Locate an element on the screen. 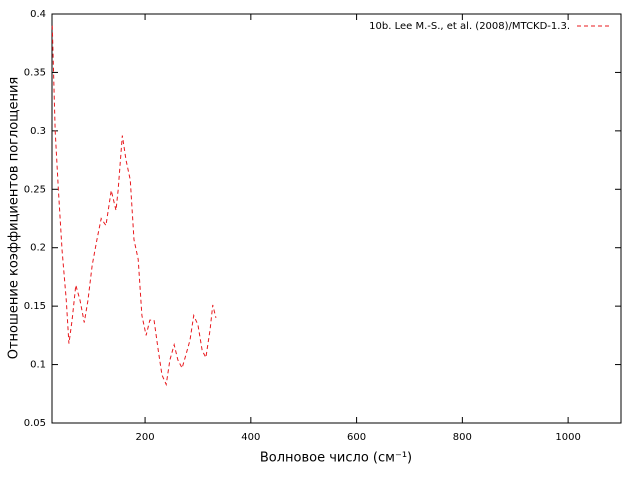  y-tick-label: 0.1 is located at coordinates (38, 365).